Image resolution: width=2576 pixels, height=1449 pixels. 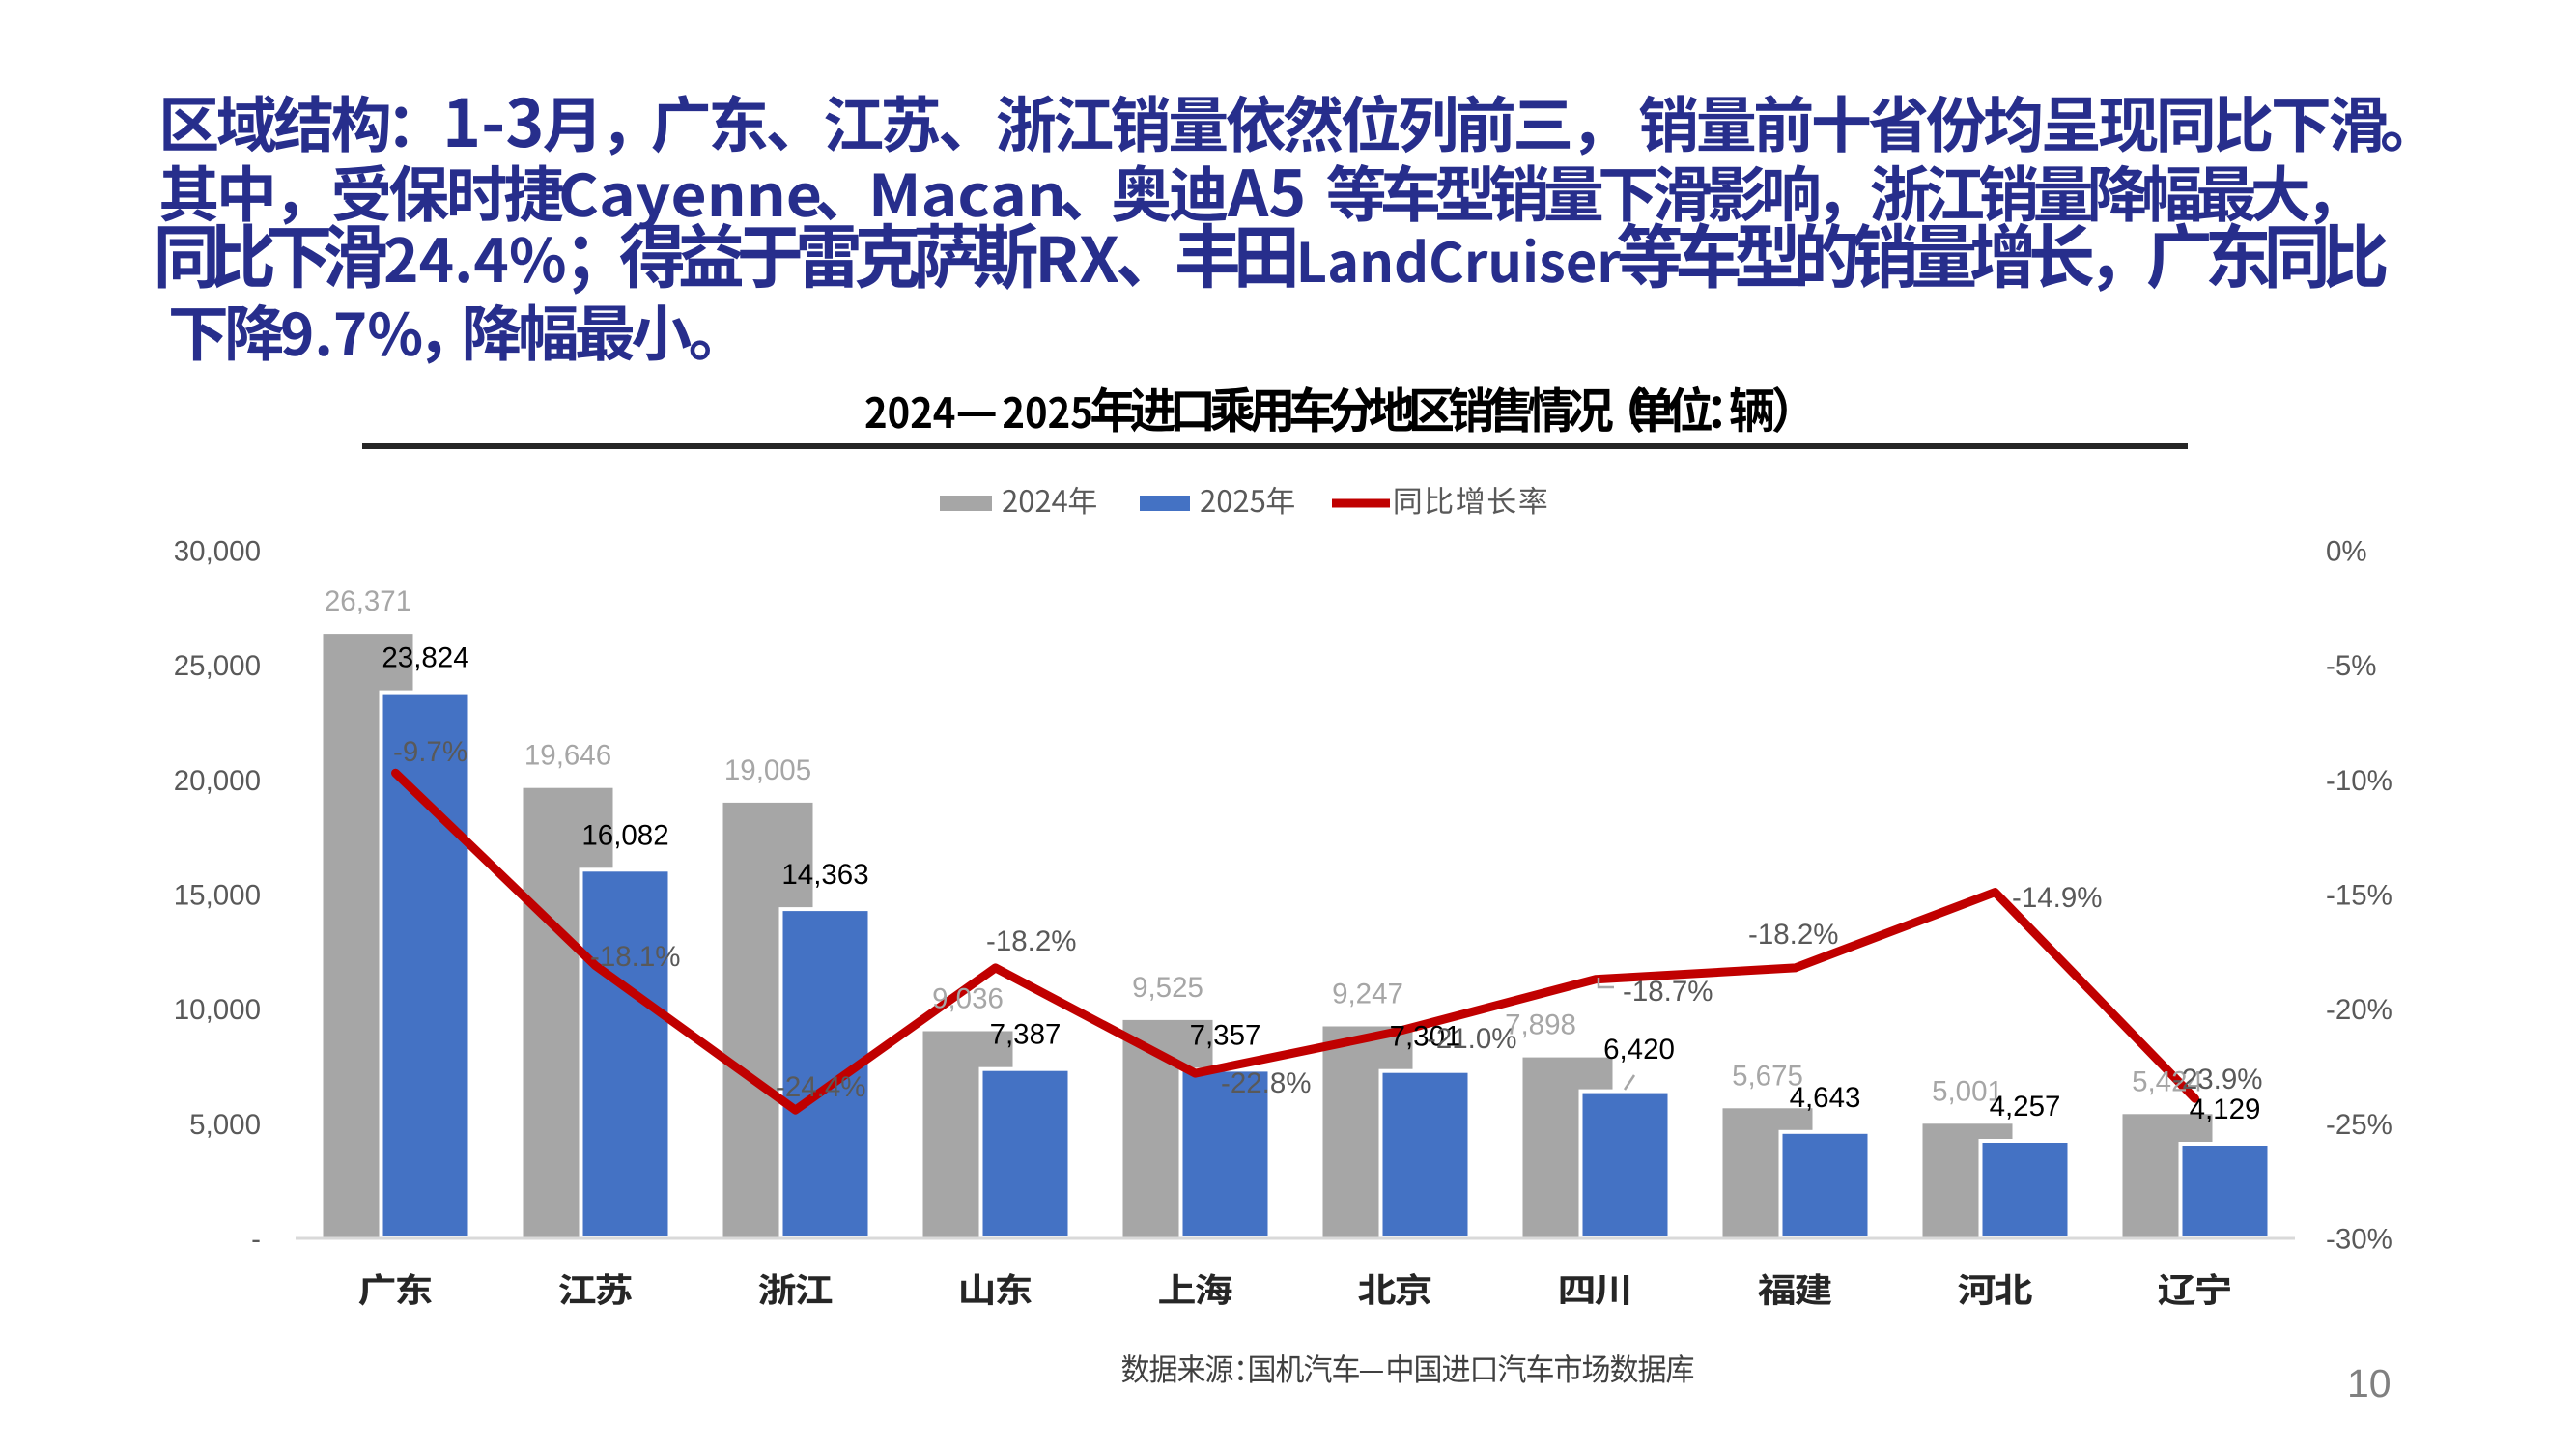 What do you see at coordinates (2167, 1081) in the screenshot?
I see `svg-text: 5,424` at bounding box center [2167, 1081].